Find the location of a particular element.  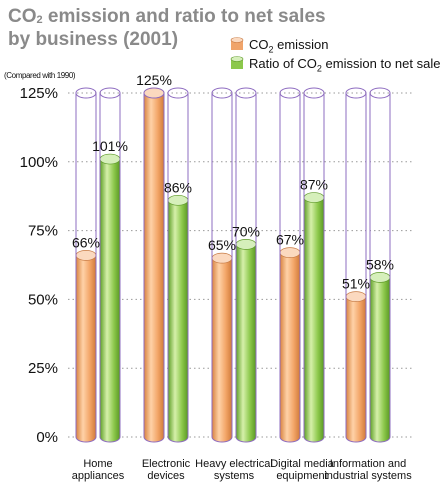

category-label: appliances is located at coordinates (98, 476).